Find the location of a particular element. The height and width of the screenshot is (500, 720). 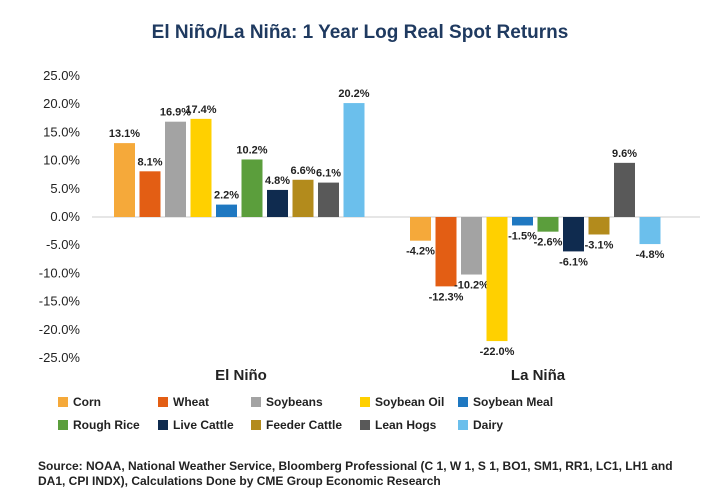

data-label: 6.6% is located at coordinates (302, 171).